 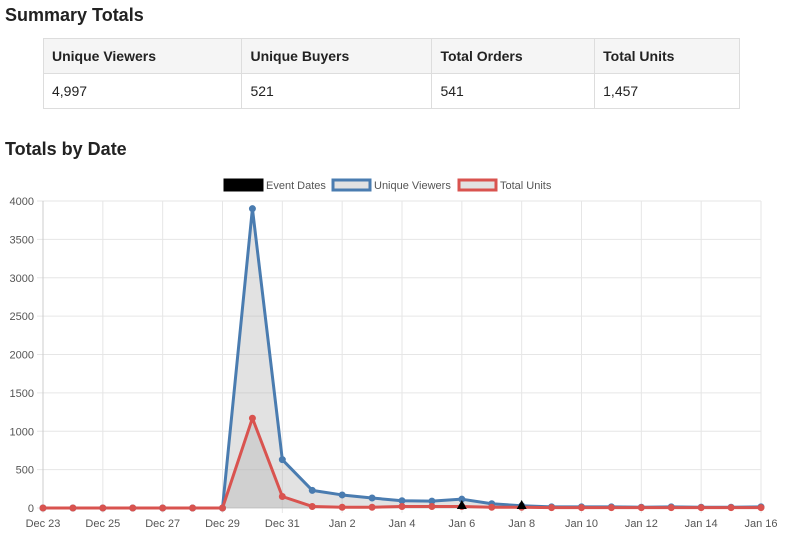 I want to click on y-tick-label: 2500, so click(x=22, y=317).